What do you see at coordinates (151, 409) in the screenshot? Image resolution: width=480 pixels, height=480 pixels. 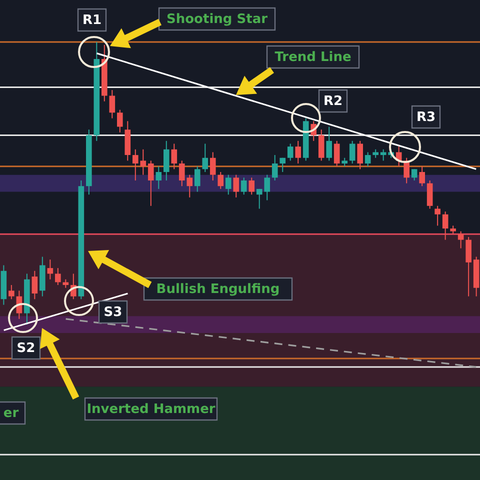 I see `text: Inverted Hammer` at bounding box center [151, 409].